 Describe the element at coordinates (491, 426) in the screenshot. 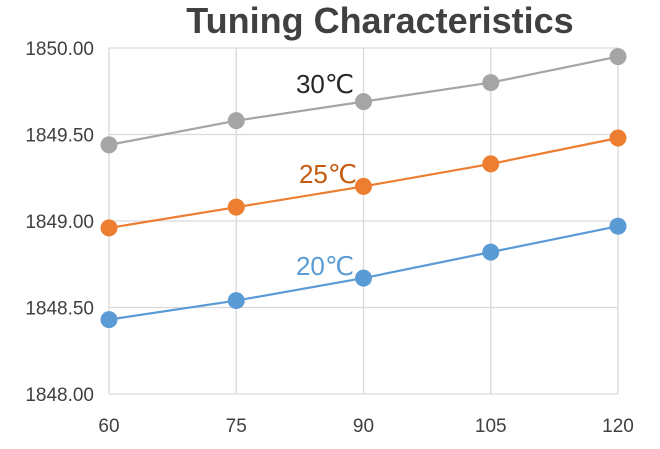

I see `x-tick-label: 105` at that location.